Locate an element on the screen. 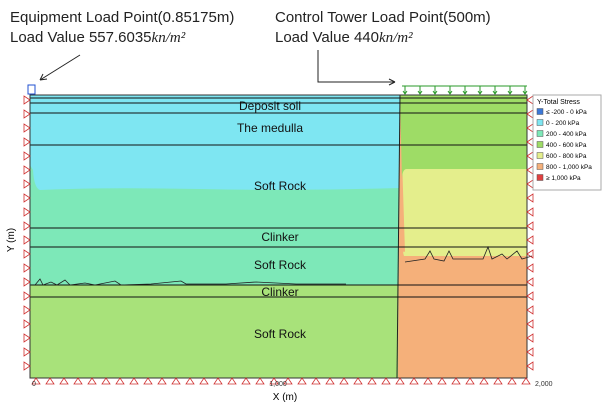  annotation: Equipment Load Point(0.85175m) is located at coordinates (122, 17).